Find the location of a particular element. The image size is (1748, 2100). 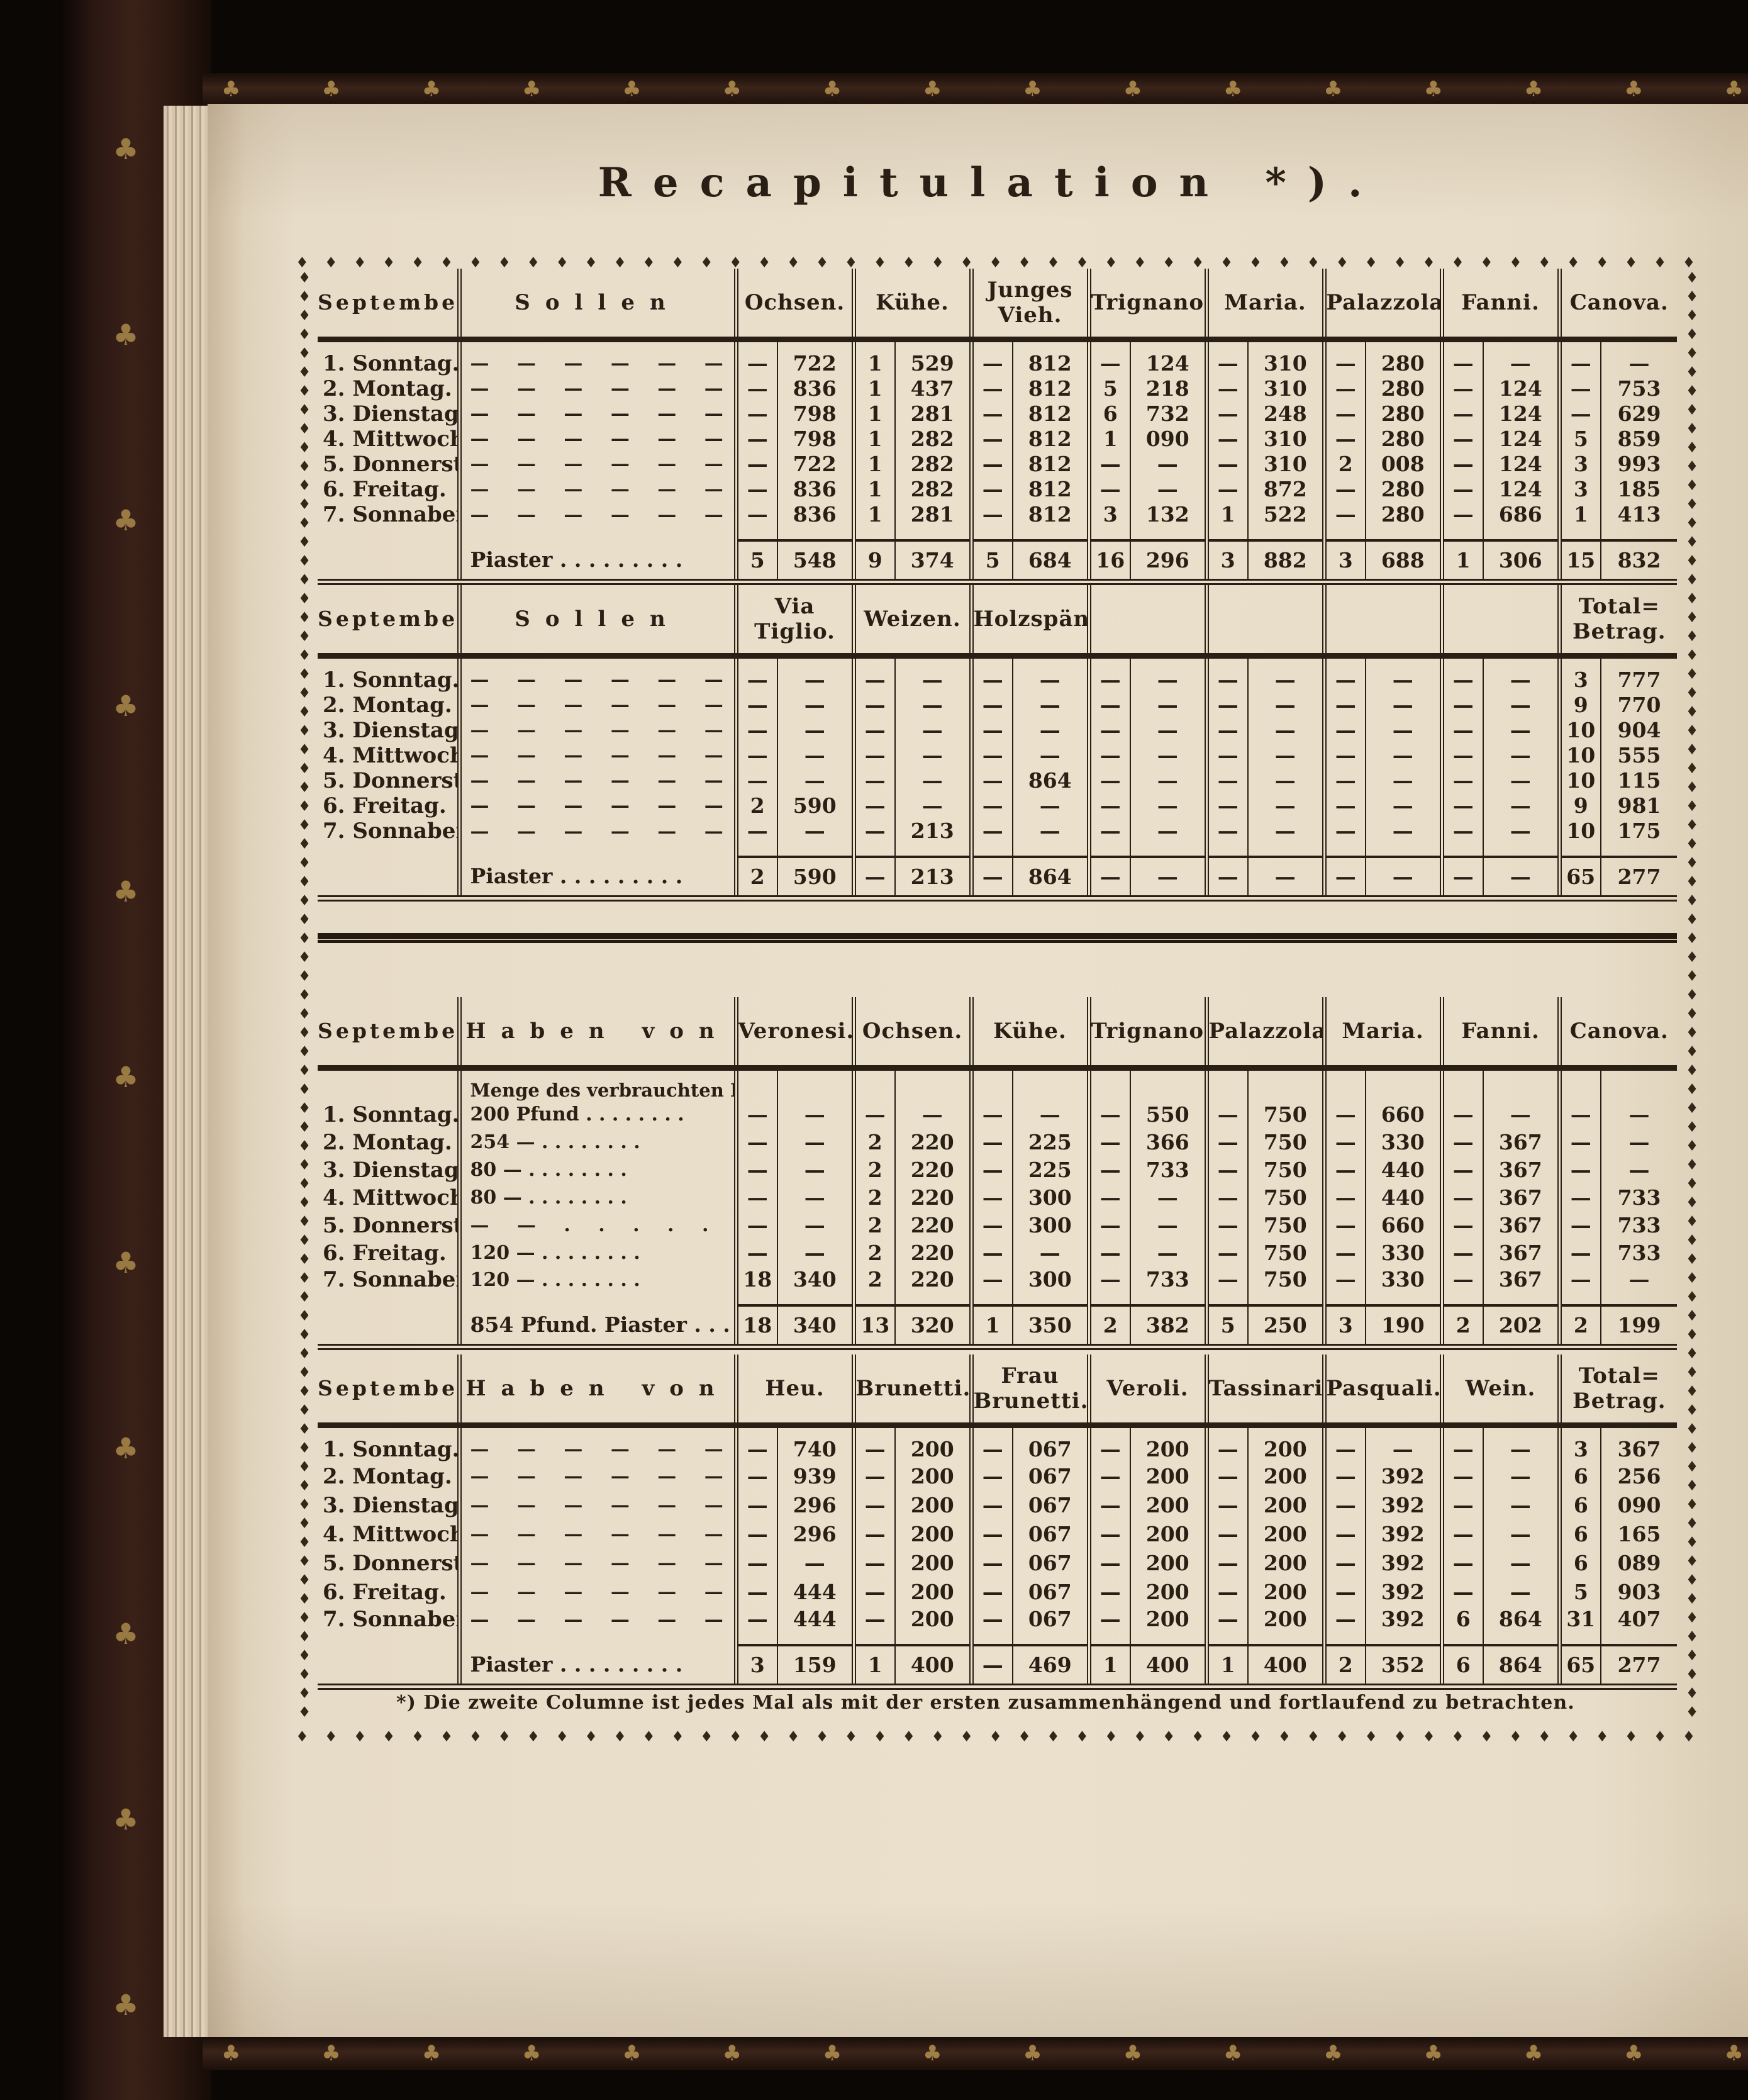

value-cell: 367 is located at coordinates (1521, 1197).